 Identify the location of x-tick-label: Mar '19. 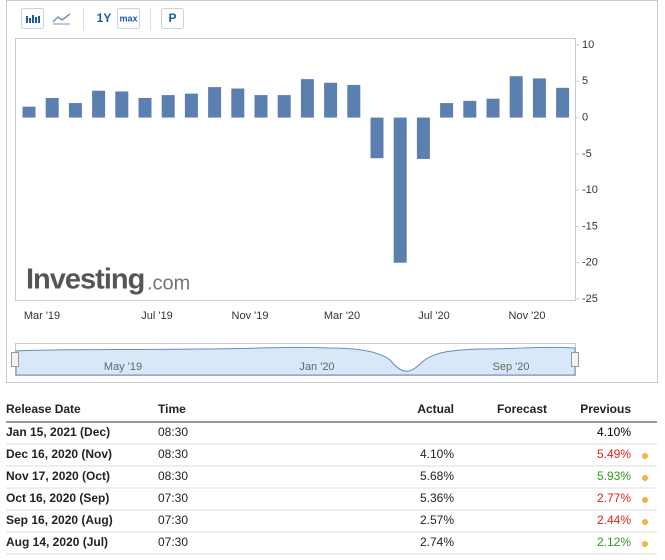
(42, 316).